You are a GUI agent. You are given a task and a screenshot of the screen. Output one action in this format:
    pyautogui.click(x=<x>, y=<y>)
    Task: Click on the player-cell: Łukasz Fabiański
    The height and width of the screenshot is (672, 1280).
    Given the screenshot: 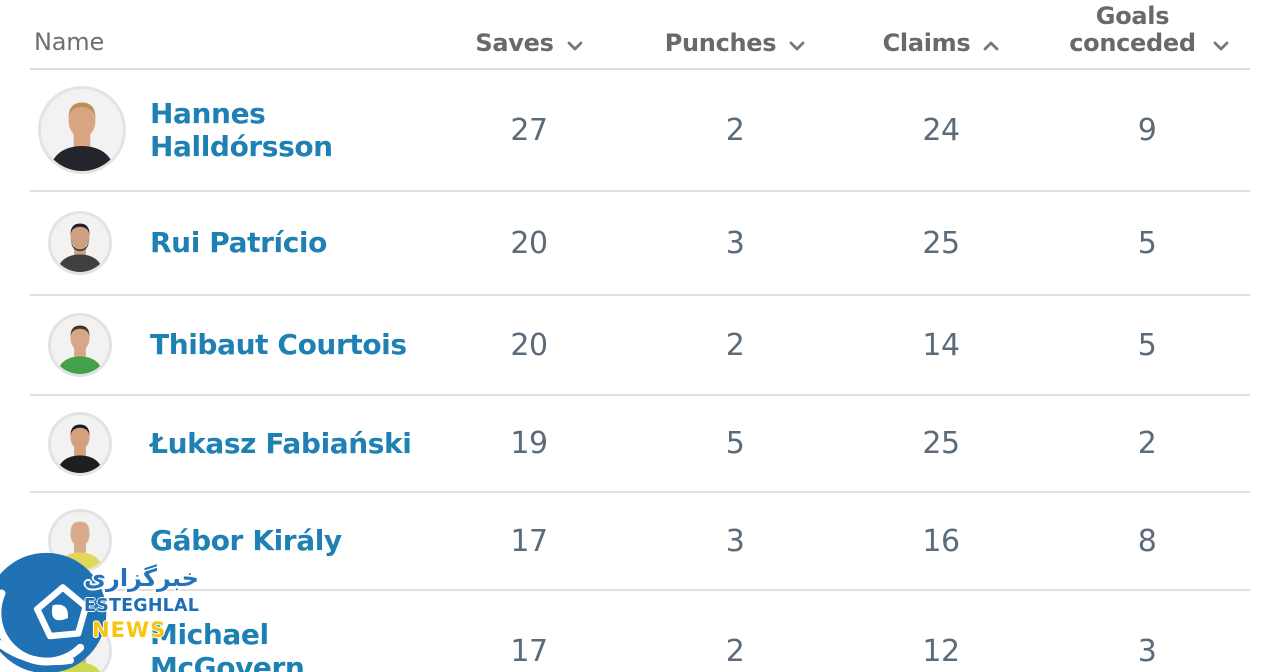 What is the action you would take?
    pyautogui.click(x=228, y=443)
    